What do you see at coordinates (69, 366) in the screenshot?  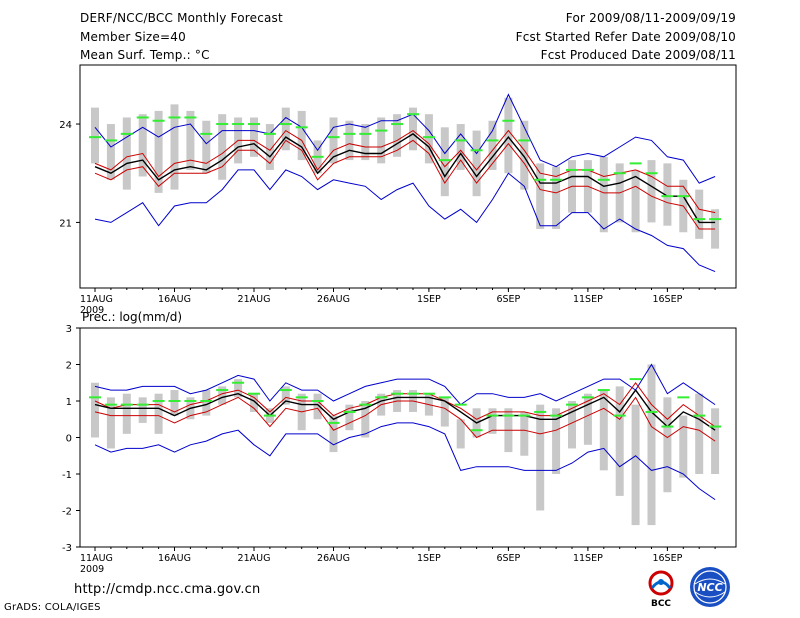 I see `y-tick-label: 2` at bounding box center [69, 366].